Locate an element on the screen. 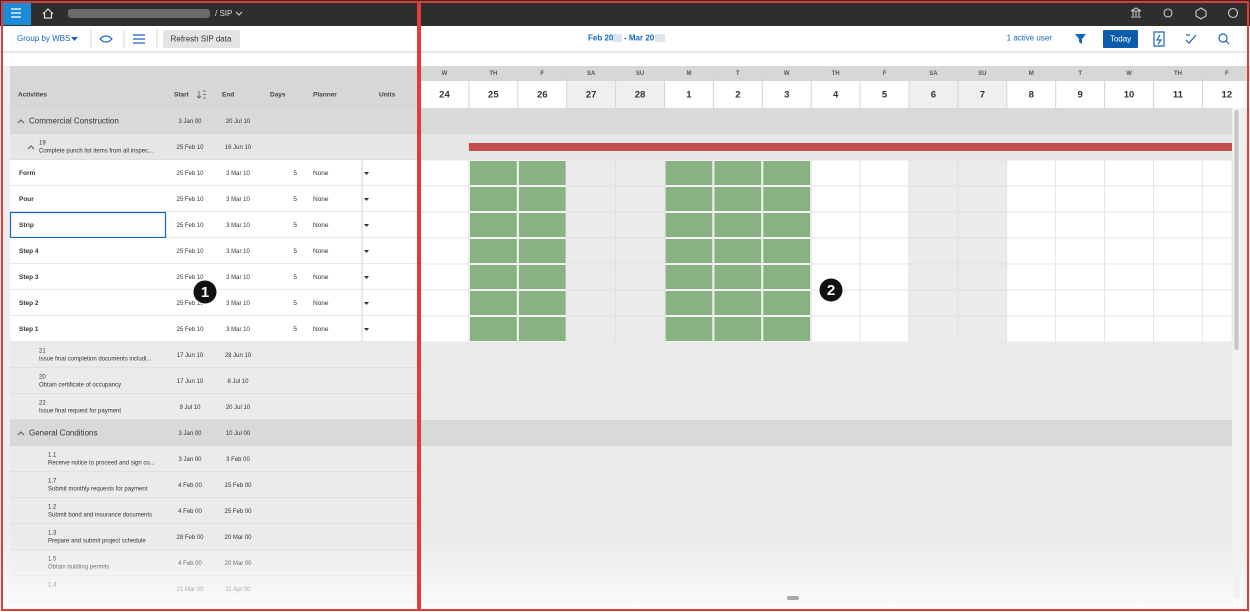  separators is located at coordinates (124, 39).